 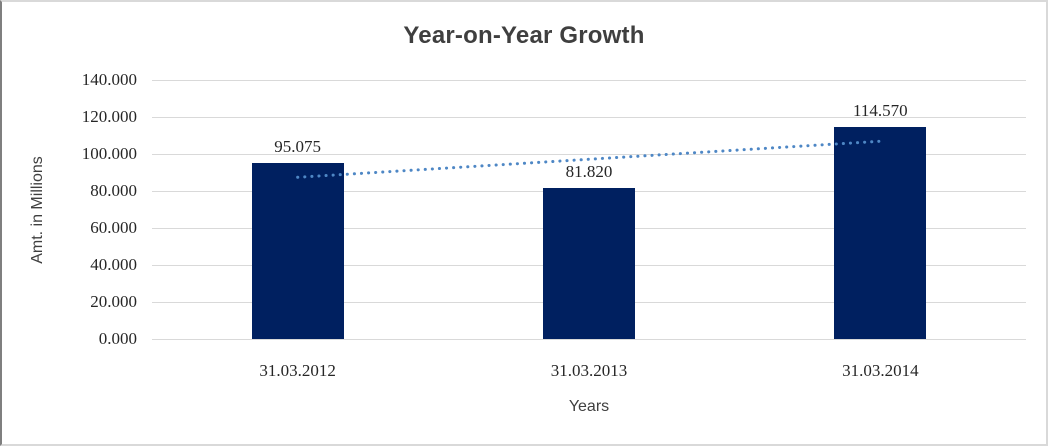 What do you see at coordinates (297, 251) in the screenshot?
I see `bar-31.03.2012` at bounding box center [297, 251].